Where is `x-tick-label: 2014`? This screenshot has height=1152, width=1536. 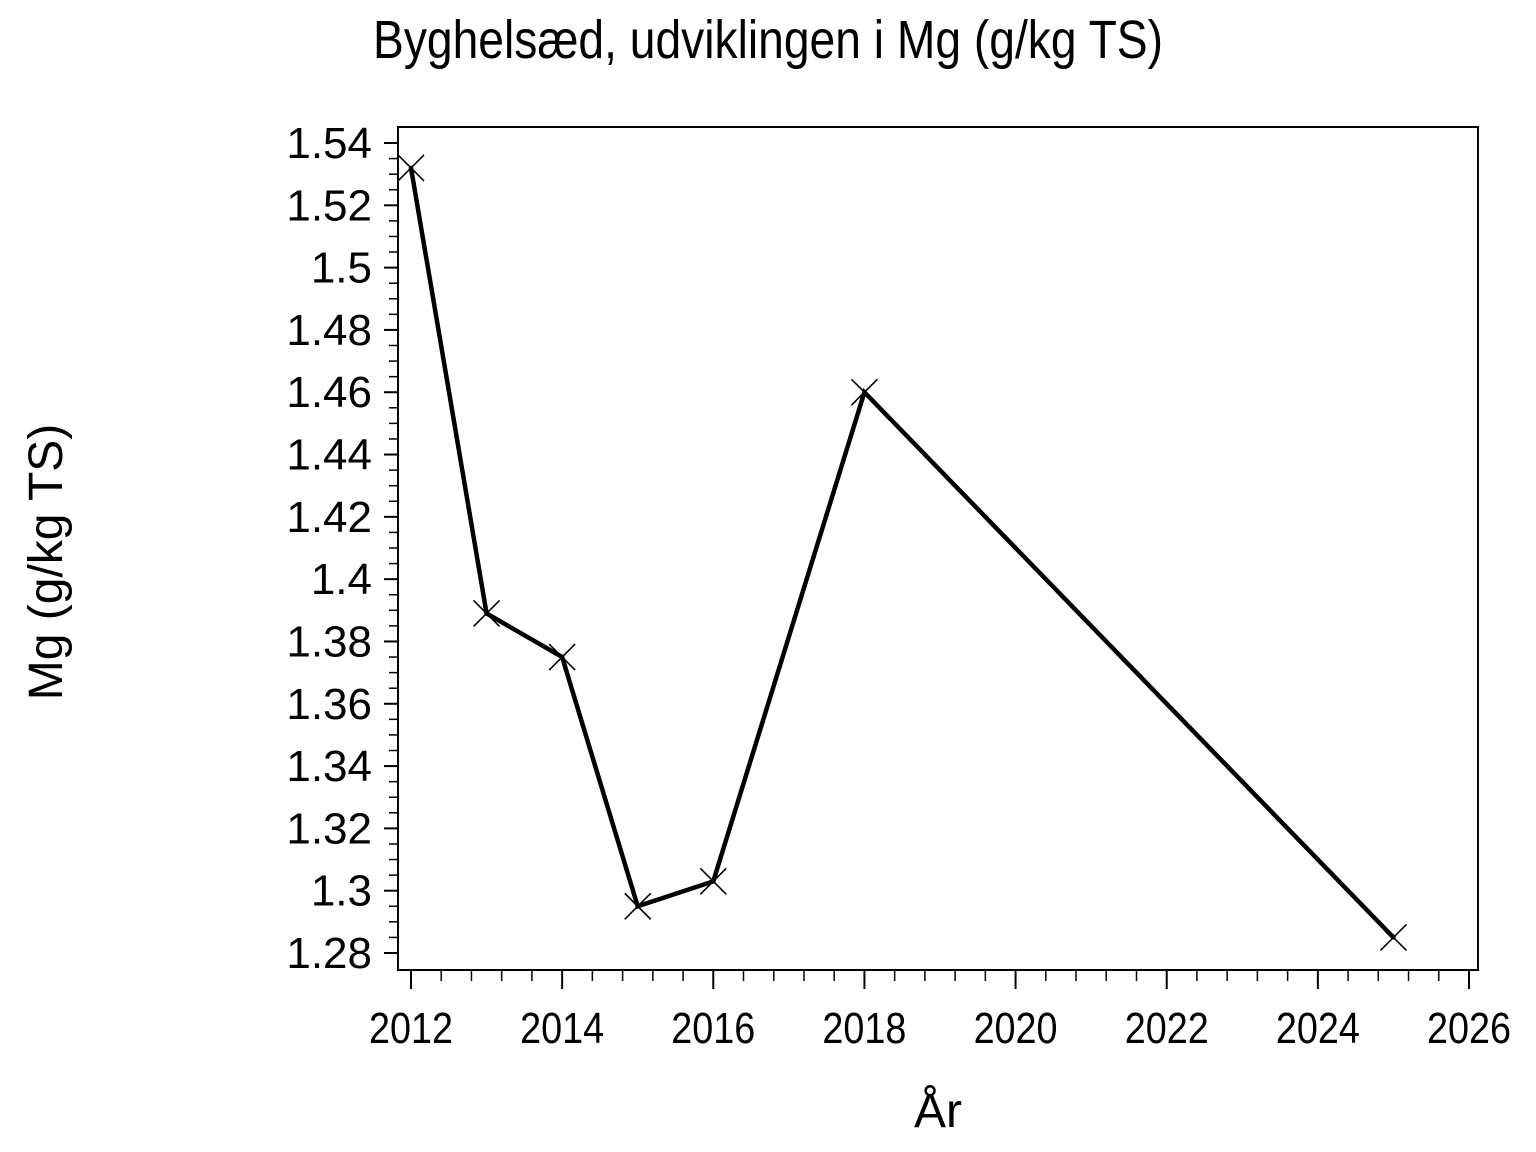 x-tick-label: 2014 is located at coordinates (562, 1028).